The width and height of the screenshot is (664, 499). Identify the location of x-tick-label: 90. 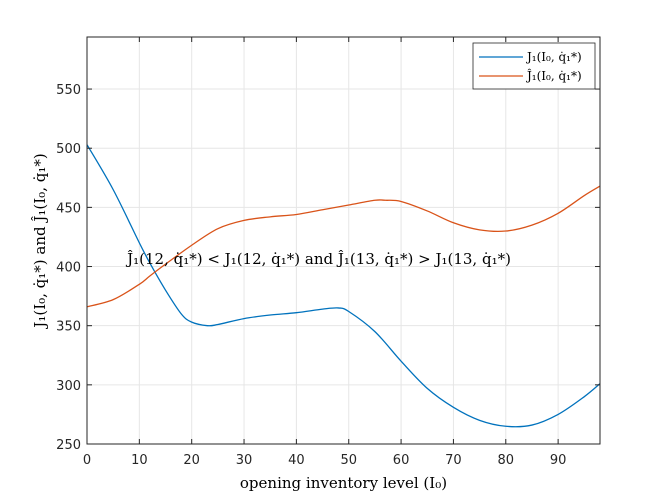
(558, 460).